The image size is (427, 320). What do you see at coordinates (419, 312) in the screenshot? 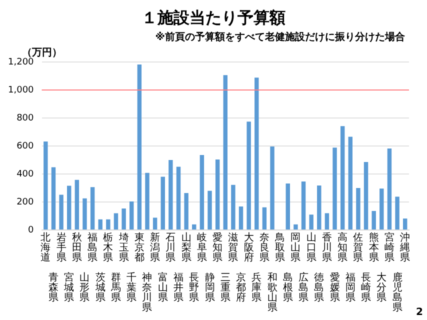
I see `text: 2` at bounding box center [419, 312].